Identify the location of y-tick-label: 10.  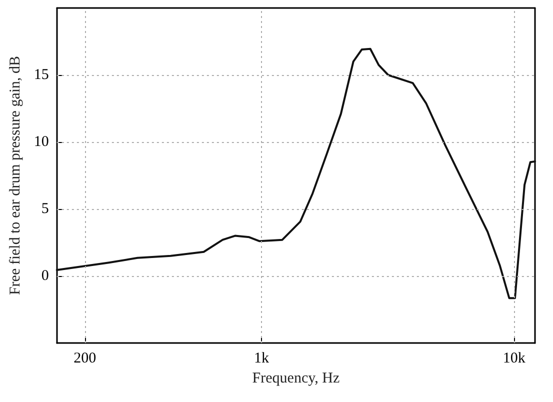
(41, 142).